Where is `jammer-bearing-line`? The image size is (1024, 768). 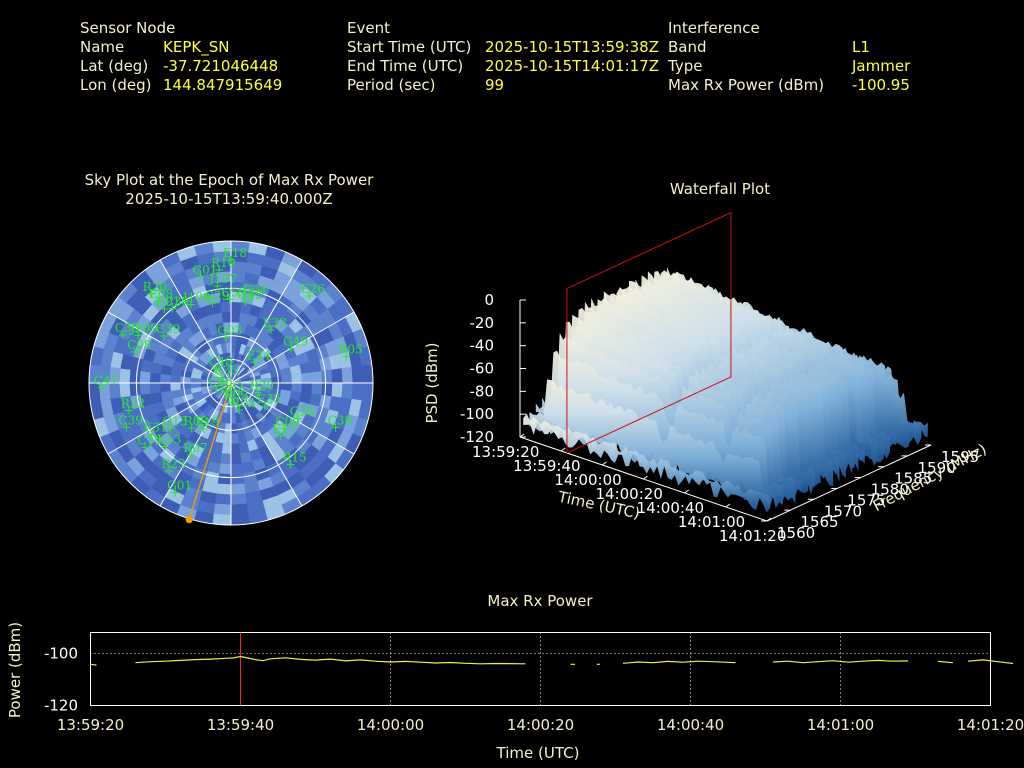 jammer-bearing-line is located at coordinates (210, 451).